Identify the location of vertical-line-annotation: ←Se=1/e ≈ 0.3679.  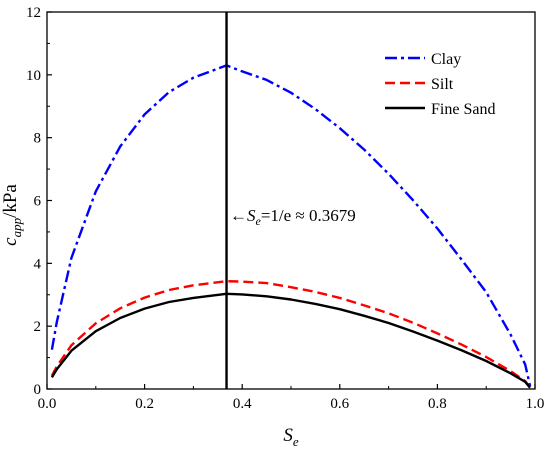
(293, 217).